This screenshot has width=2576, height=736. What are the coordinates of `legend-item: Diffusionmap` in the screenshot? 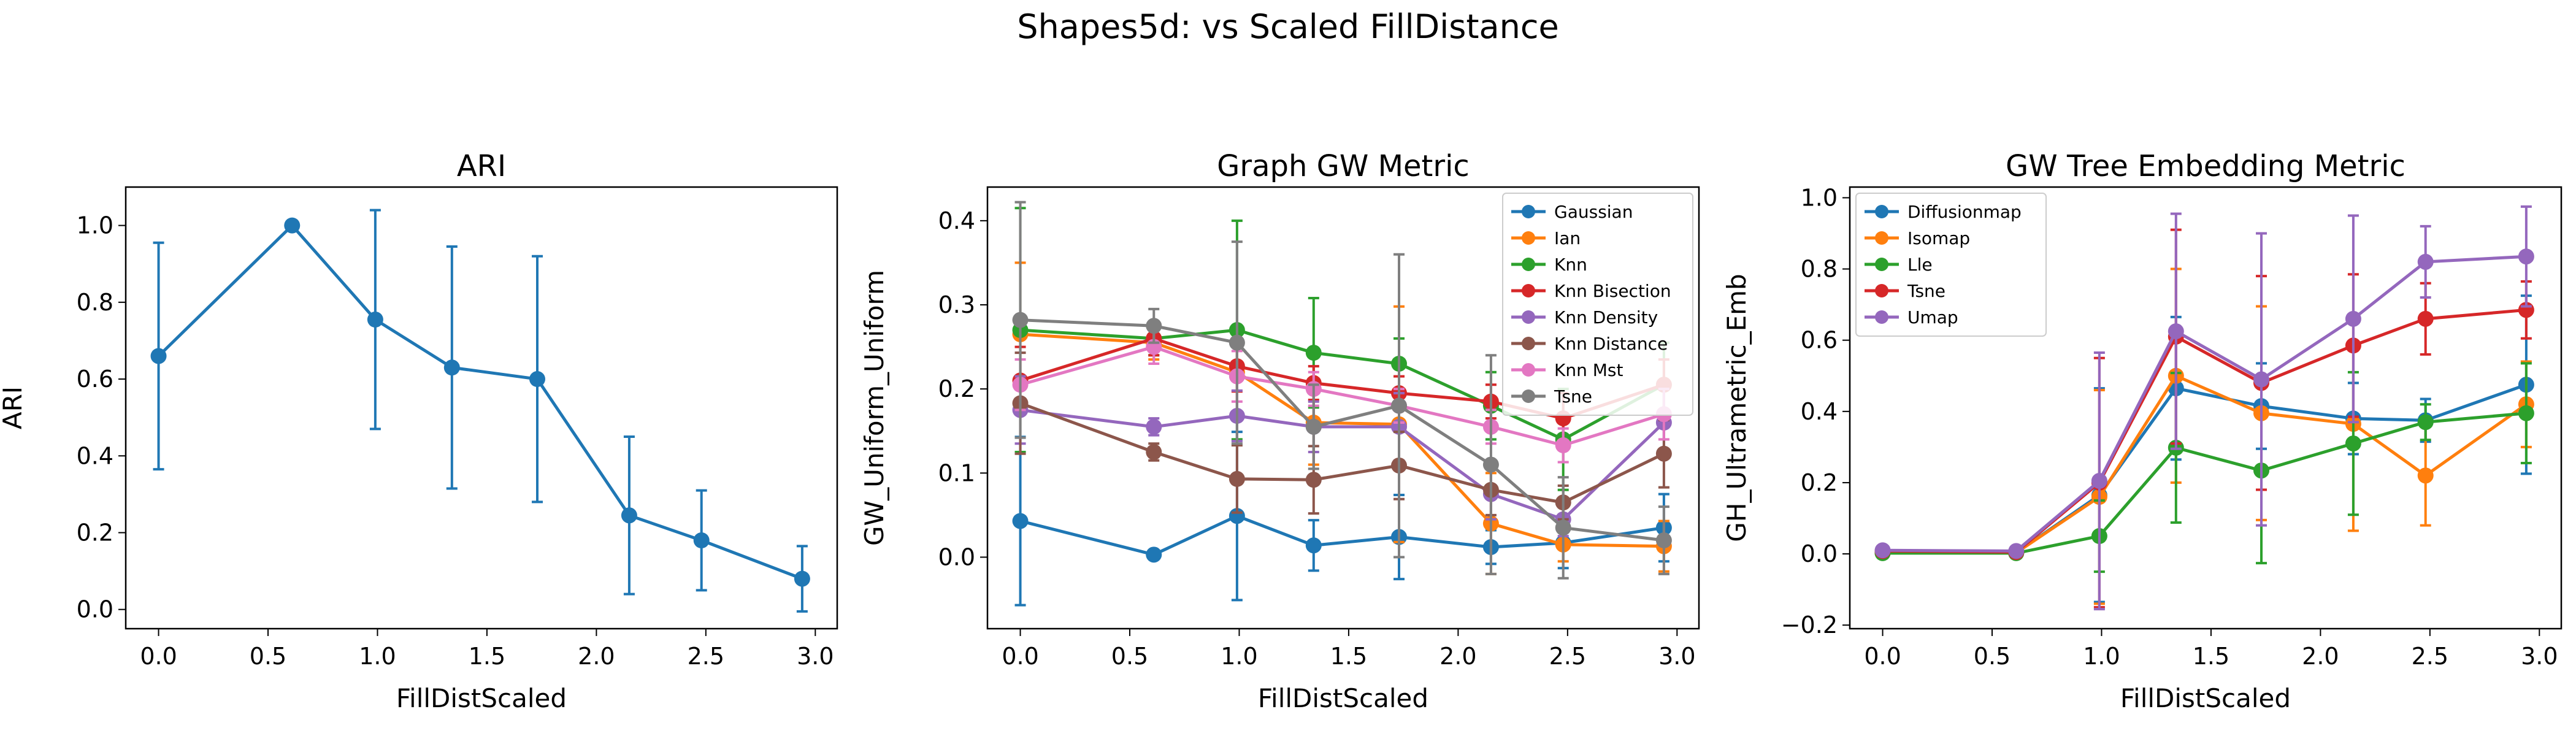 It's located at (1943, 212).